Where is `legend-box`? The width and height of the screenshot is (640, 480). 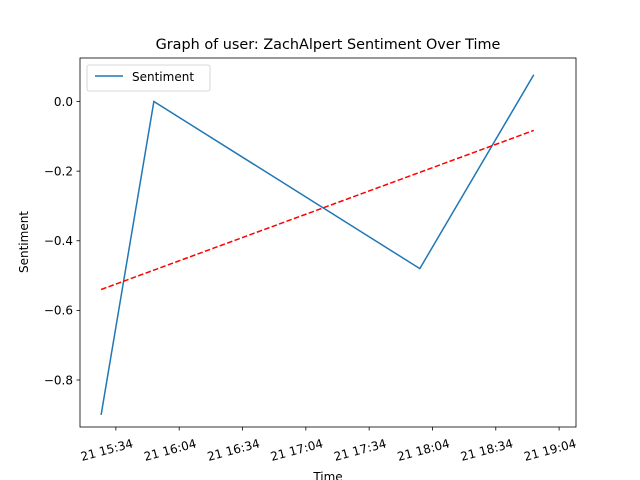 legend-box is located at coordinates (148, 78).